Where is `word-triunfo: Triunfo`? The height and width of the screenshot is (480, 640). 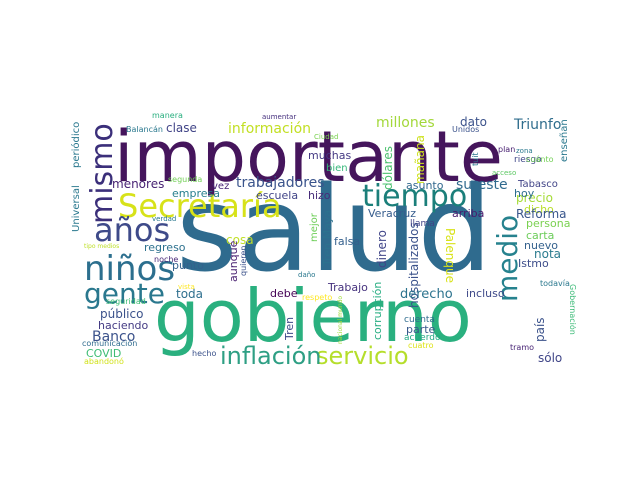 word-triunfo: Triunfo is located at coordinates (538, 125).